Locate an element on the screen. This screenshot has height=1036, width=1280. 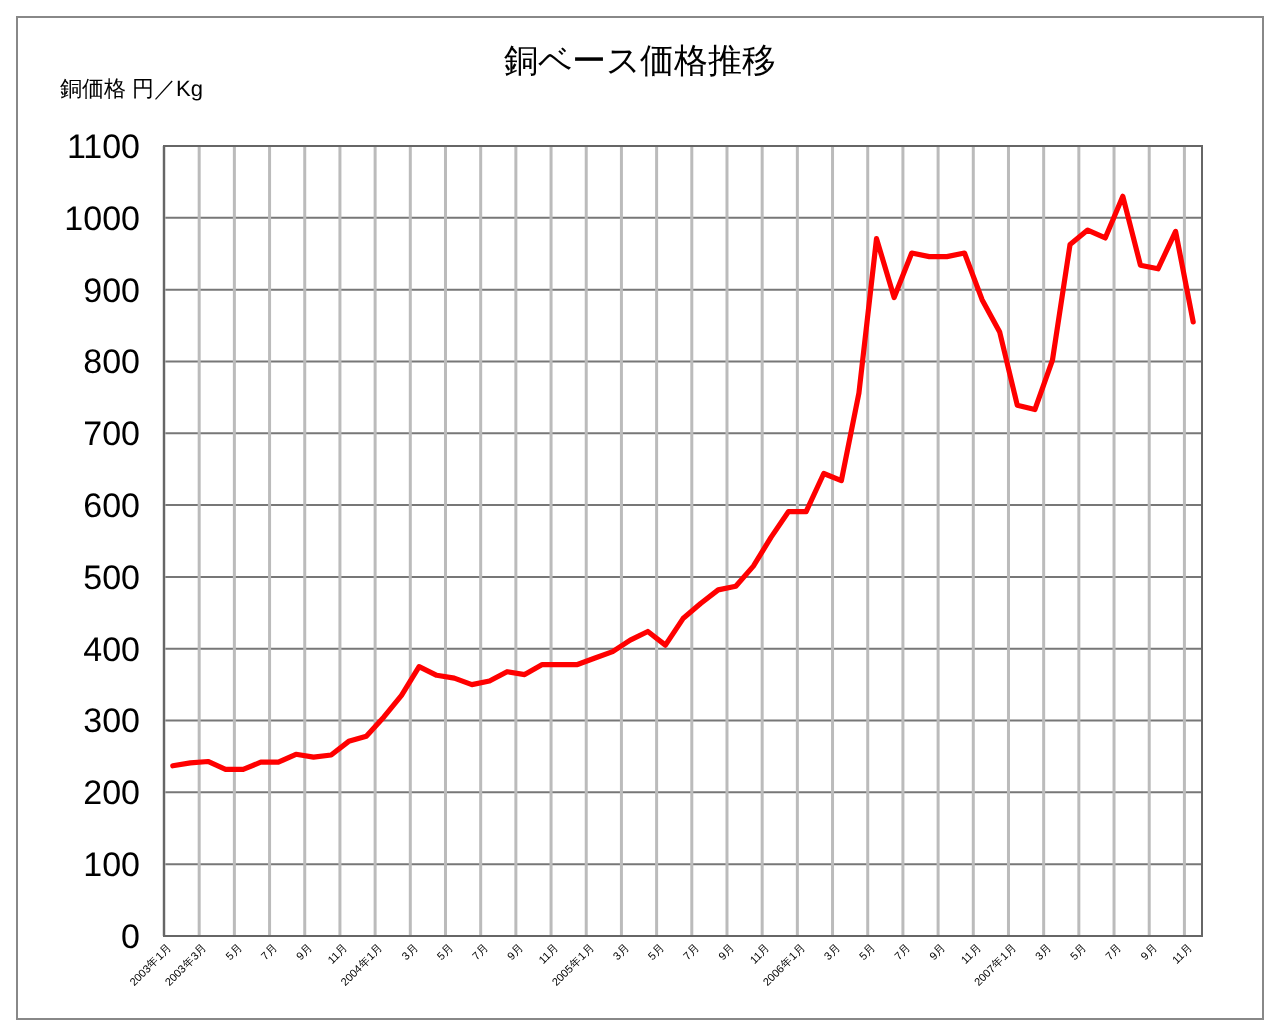
y-tick-label: 0 is located at coordinates (130, 936).